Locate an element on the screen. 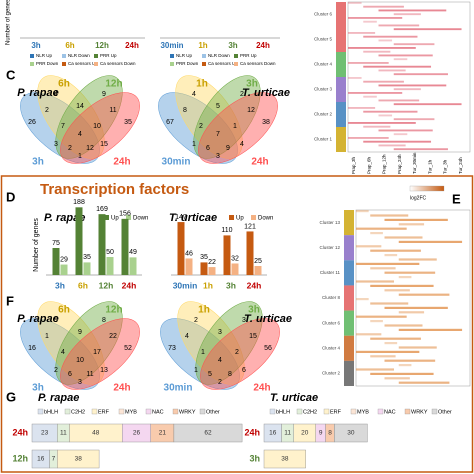 The width and height of the screenshot is (474, 474). data-label: 188 is located at coordinates (79, 202).